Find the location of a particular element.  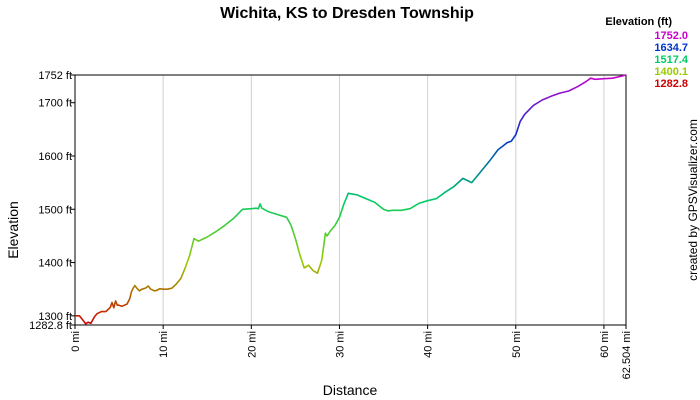

legend-item: 1282.8 is located at coordinates (671, 84).